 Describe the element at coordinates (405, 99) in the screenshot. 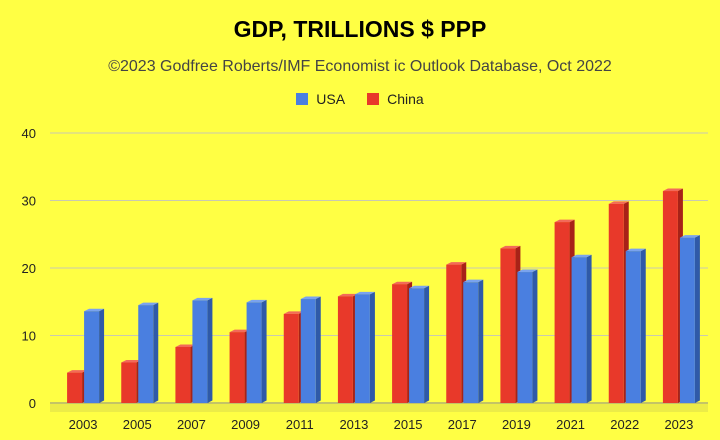

I see `legend-label-china: China` at that location.